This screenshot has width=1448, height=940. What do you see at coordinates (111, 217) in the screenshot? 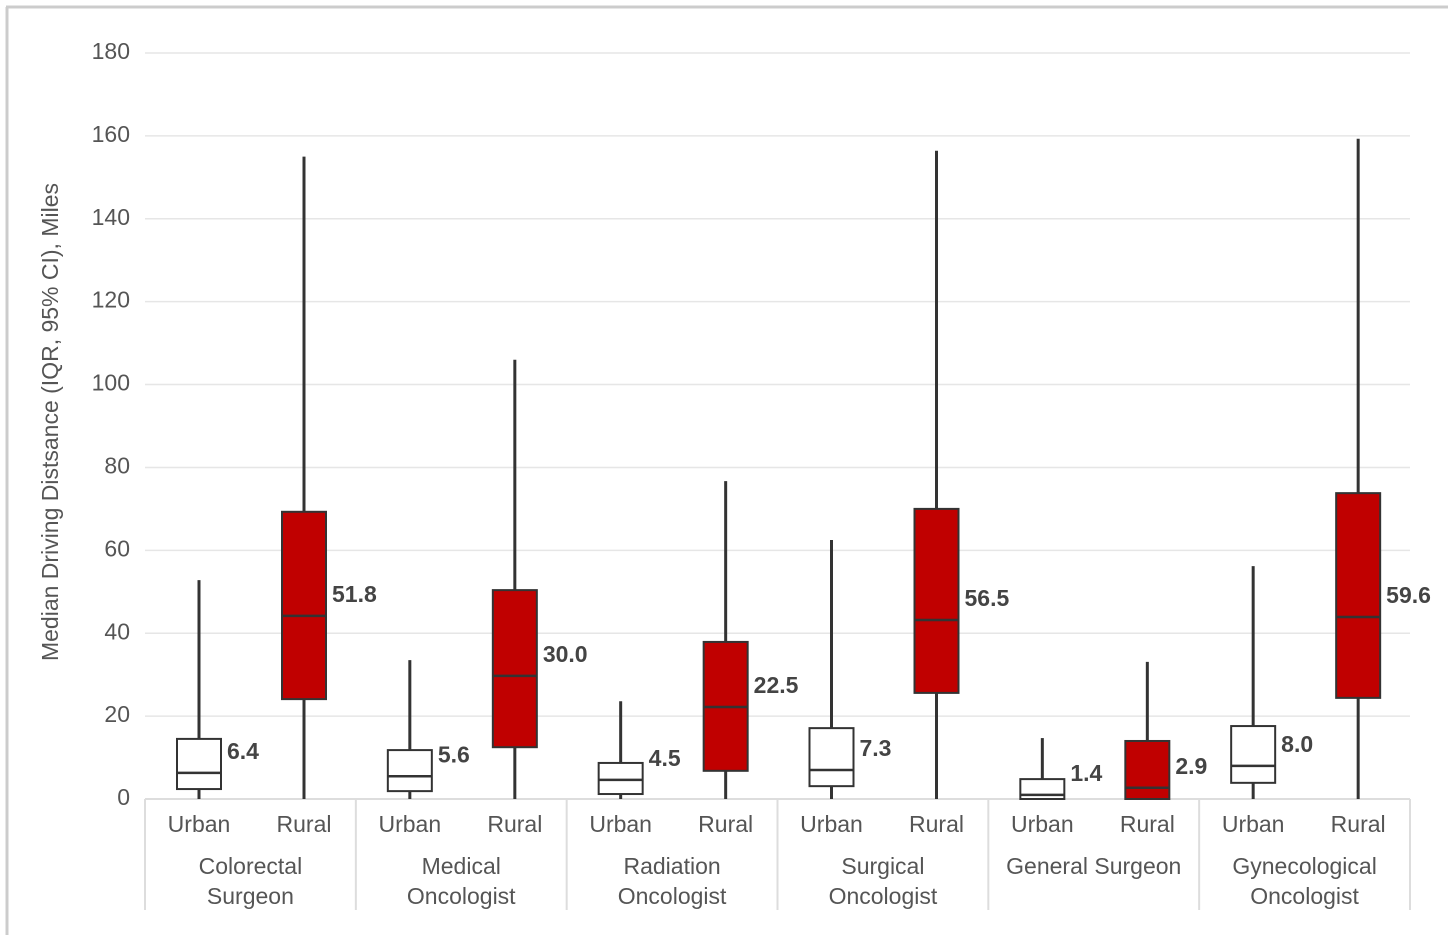
I see `y-tick-label: 140` at bounding box center [111, 217].